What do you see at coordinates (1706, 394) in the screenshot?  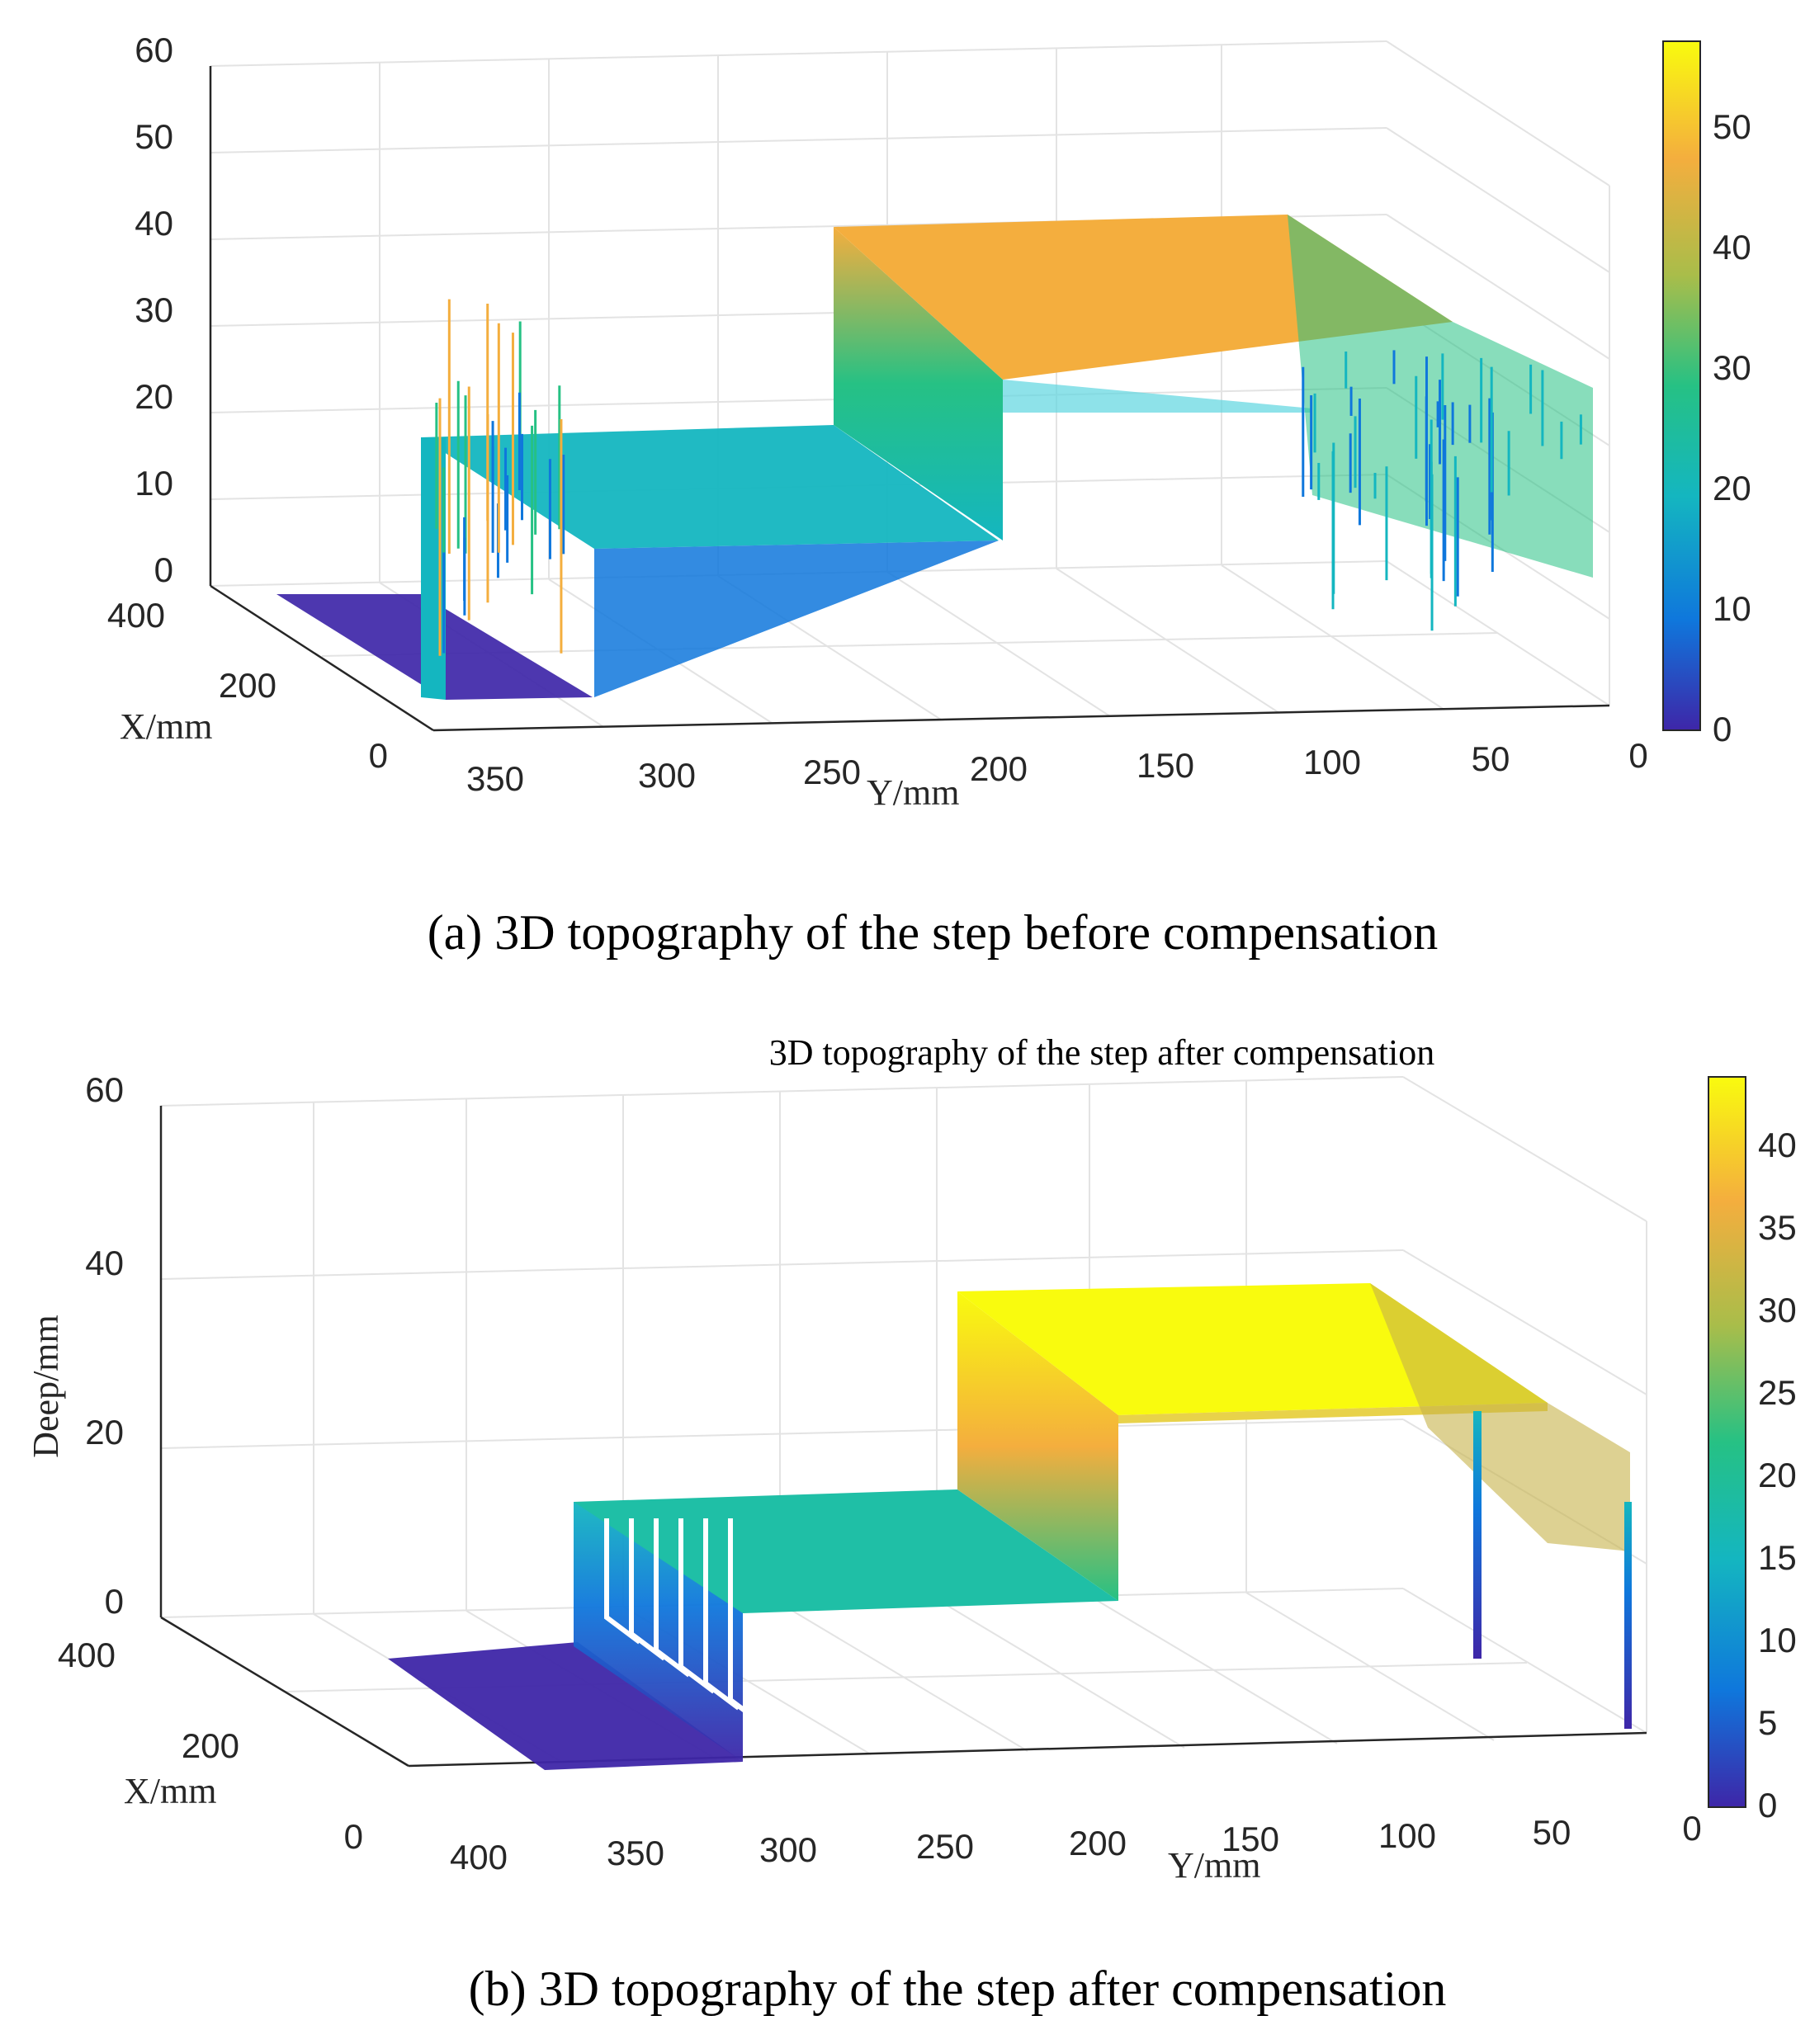 I see `colorbar-a: 0 10 20 30 40 50` at bounding box center [1706, 394].